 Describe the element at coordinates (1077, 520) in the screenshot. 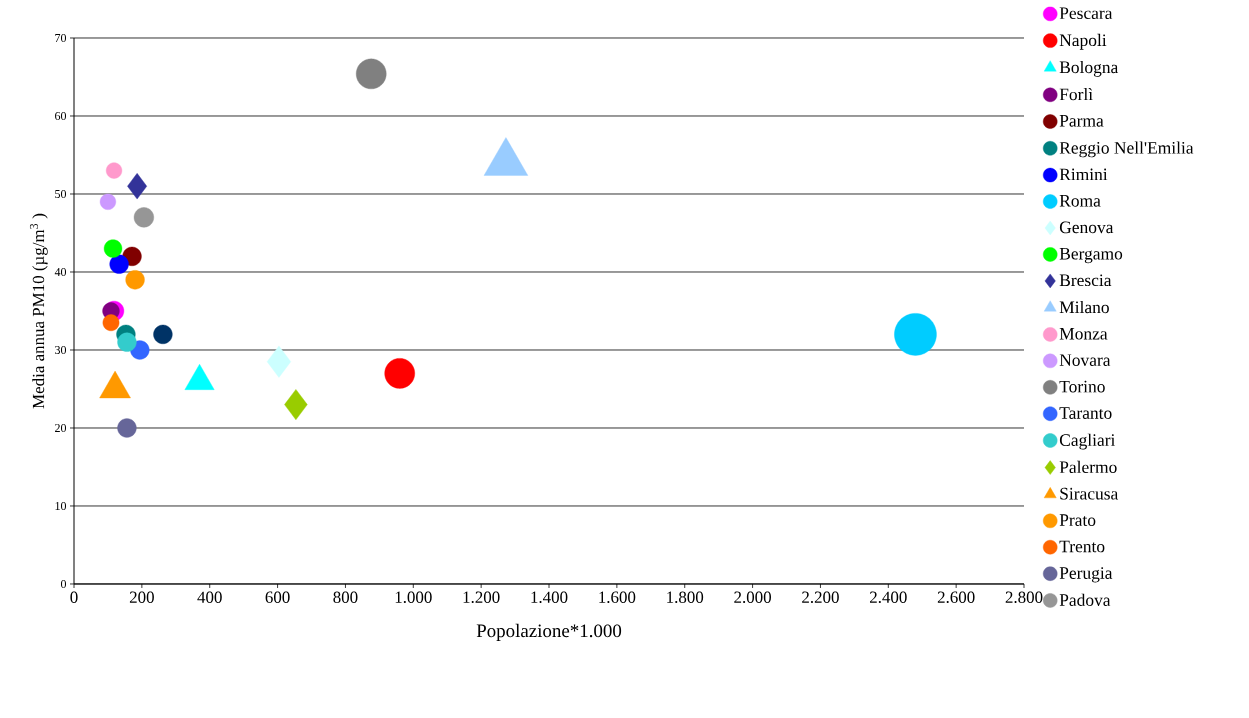

I see `legend-label: Prato` at that location.